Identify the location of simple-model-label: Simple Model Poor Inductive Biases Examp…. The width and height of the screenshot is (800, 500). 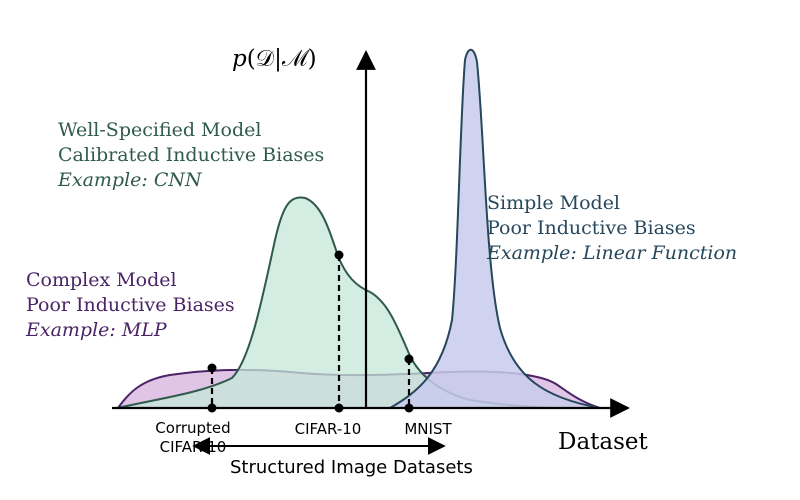
(612, 228).